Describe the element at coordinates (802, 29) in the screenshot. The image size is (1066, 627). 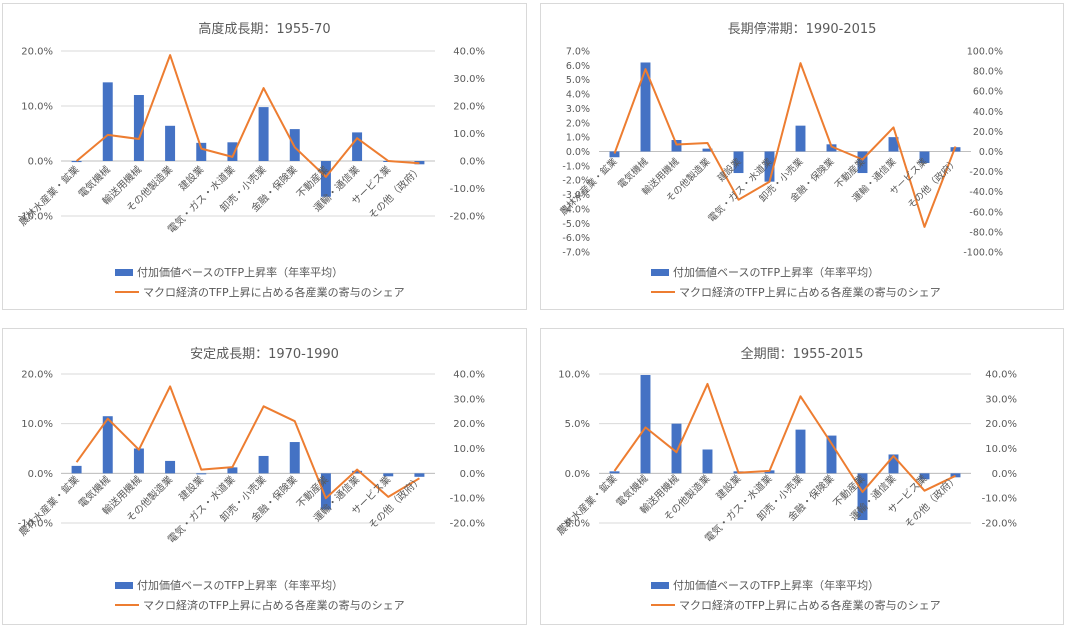
I see `chart-title: 長期停滞期：1990-2015` at that location.